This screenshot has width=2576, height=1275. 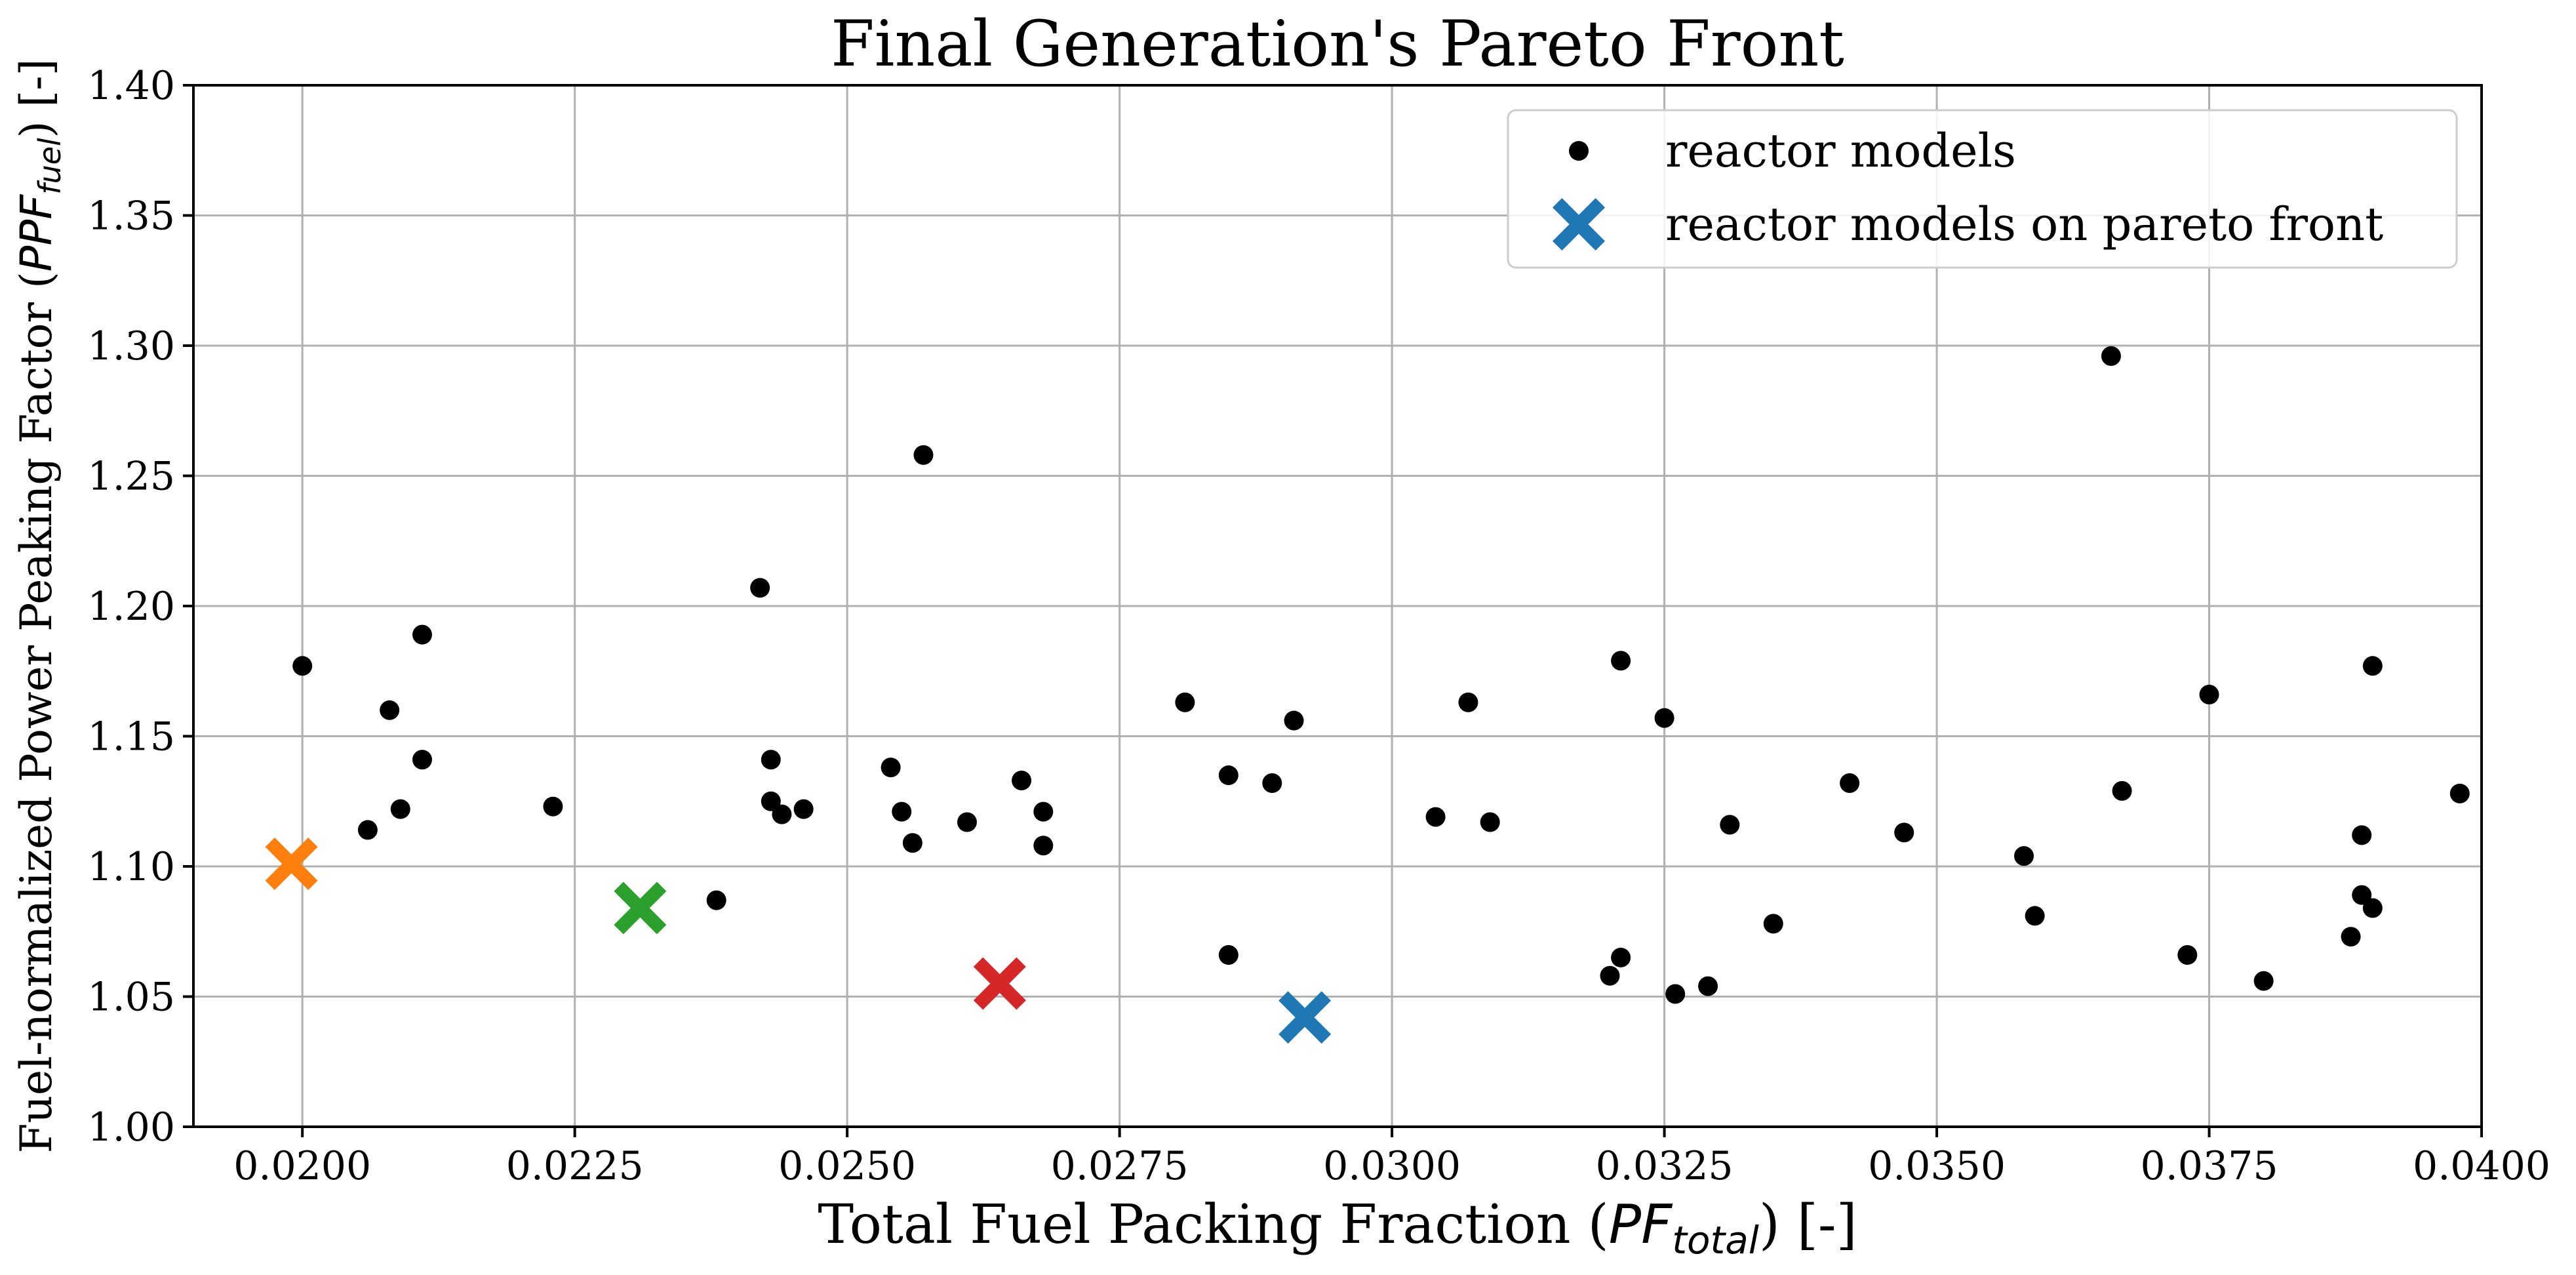 What do you see at coordinates (2209, 1166) in the screenshot?
I see `x-tick-label: 0.0375` at bounding box center [2209, 1166].